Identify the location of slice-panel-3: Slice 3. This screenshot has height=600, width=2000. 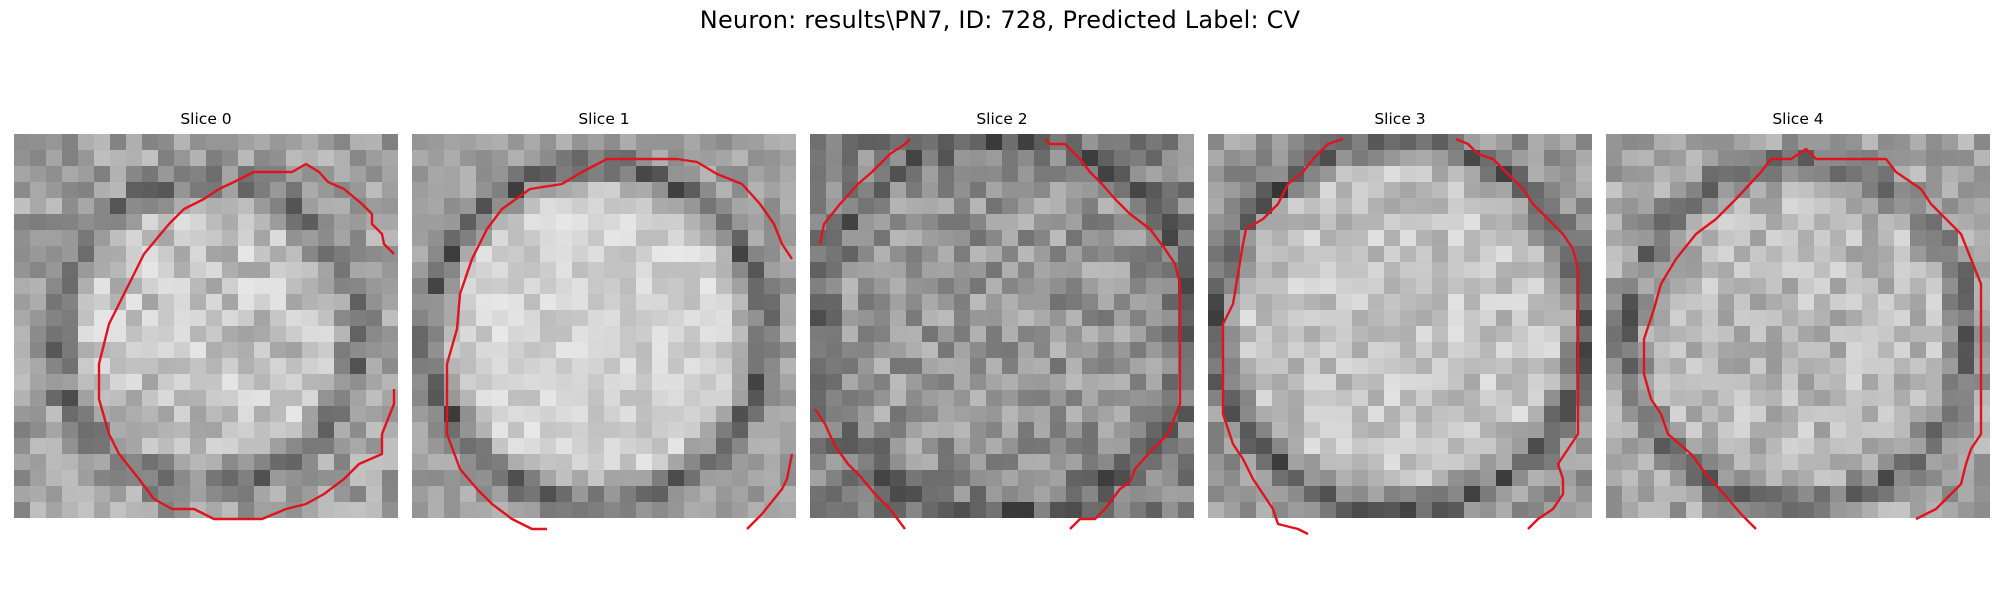
(1400, 322).